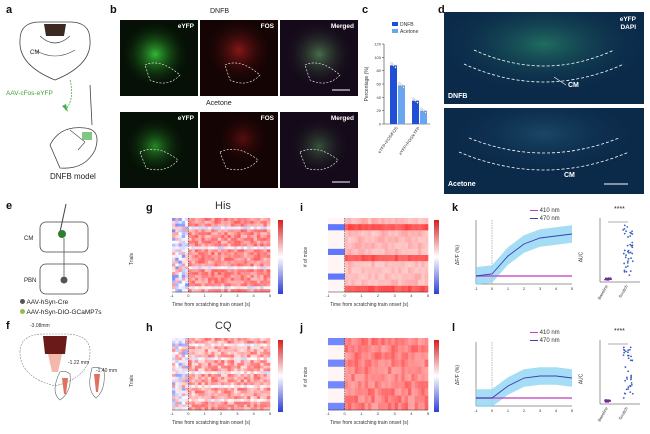 The height and width of the screenshot is (434, 650). I want to click on micro-d-tag2: DAPI, so click(628, 27).